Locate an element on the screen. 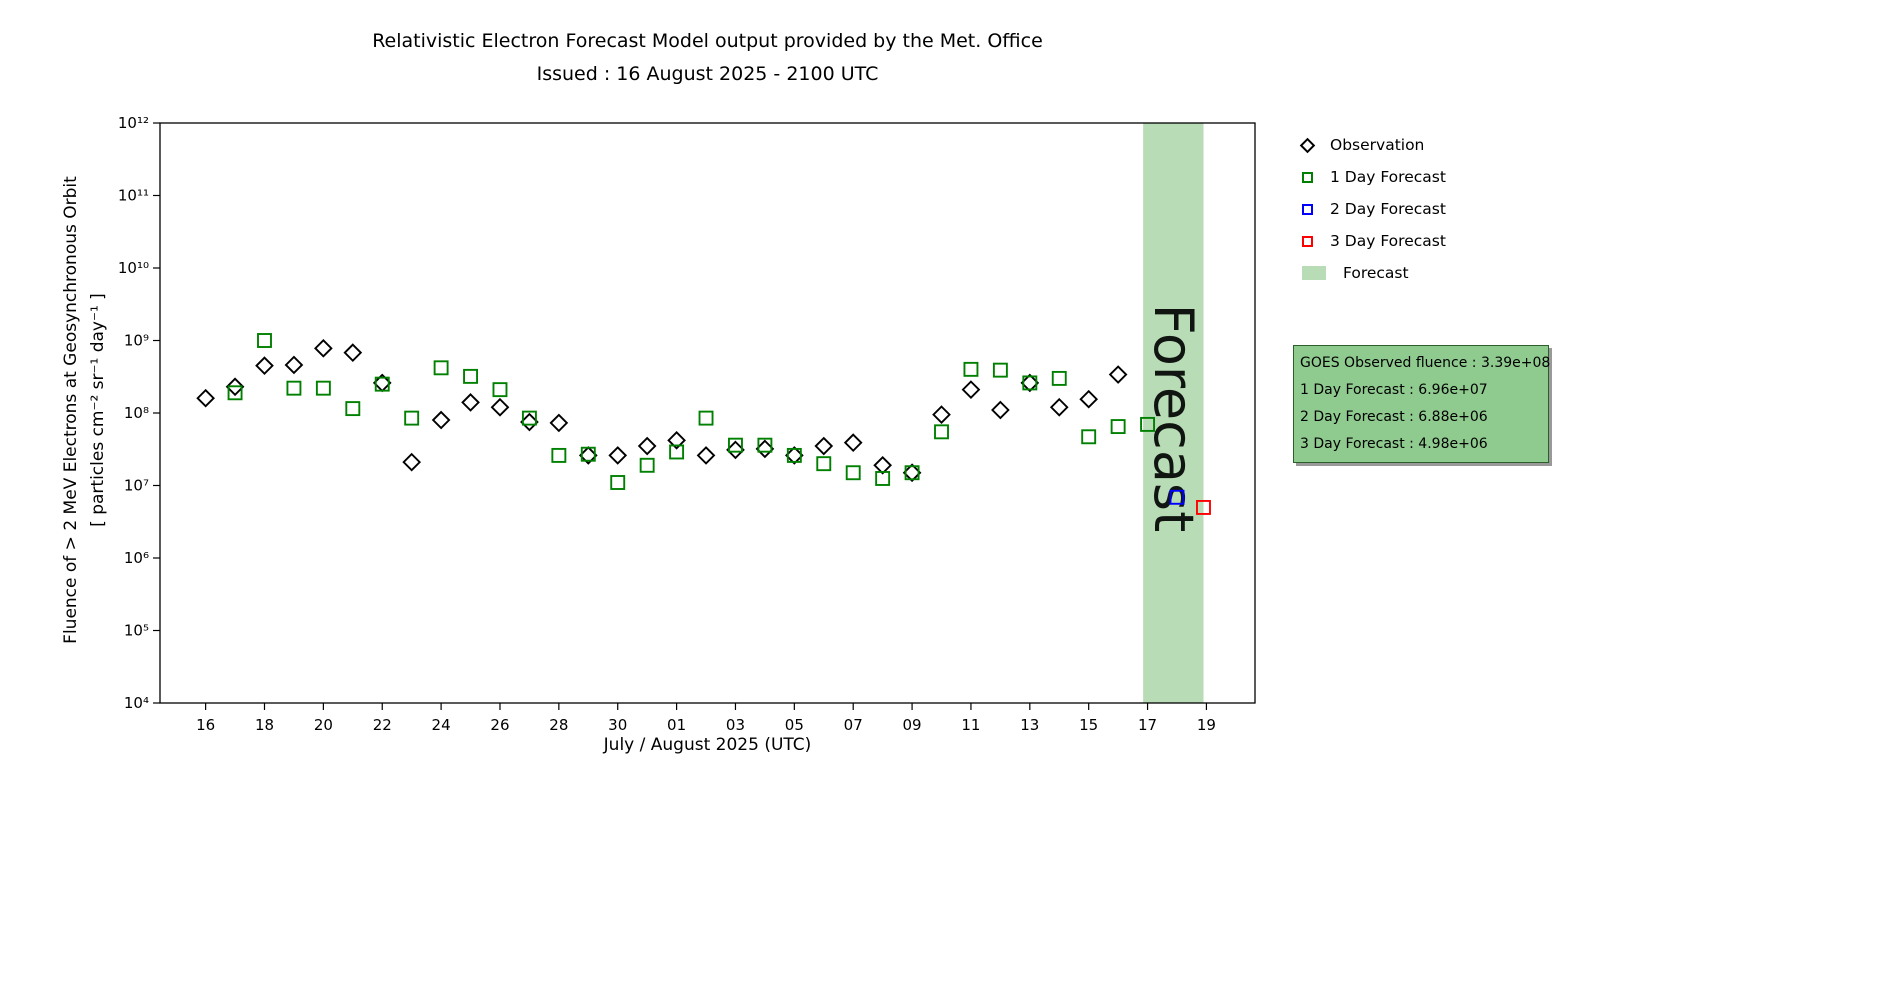 The width and height of the screenshot is (1900, 1000). info-line-1-day-forecast: 1 Day Forecast : 6.96e+07 is located at coordinates (1394, 390).